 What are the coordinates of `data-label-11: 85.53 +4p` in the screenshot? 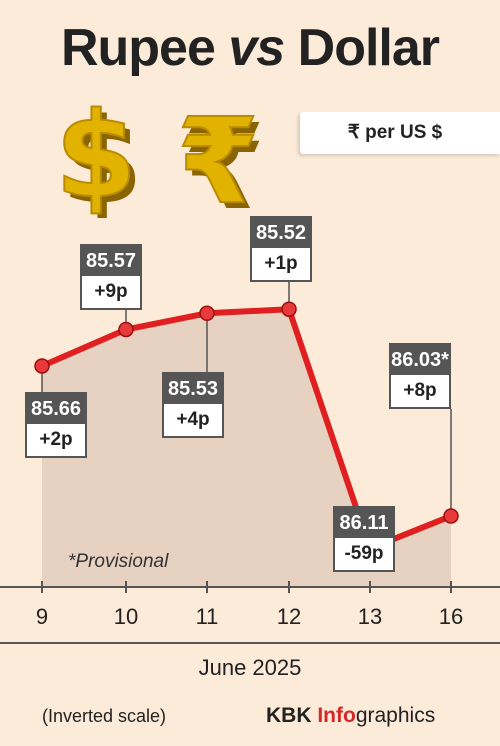 It's located at (193, 405).